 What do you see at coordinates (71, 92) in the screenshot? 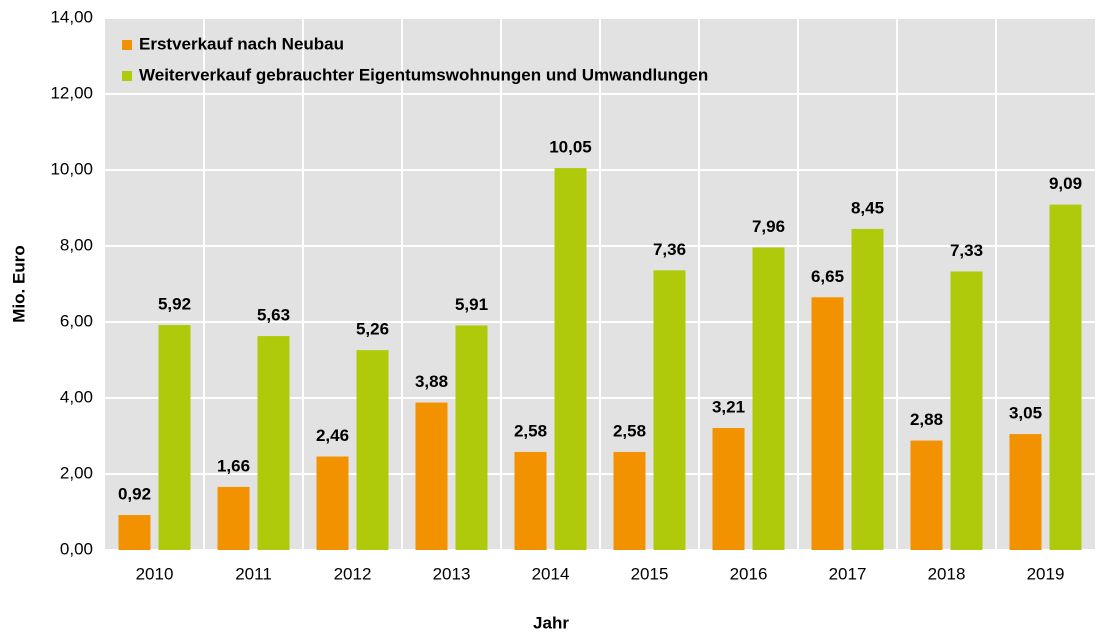
I see `y-tick-label: 12,00` at bounding box center [71, 92].